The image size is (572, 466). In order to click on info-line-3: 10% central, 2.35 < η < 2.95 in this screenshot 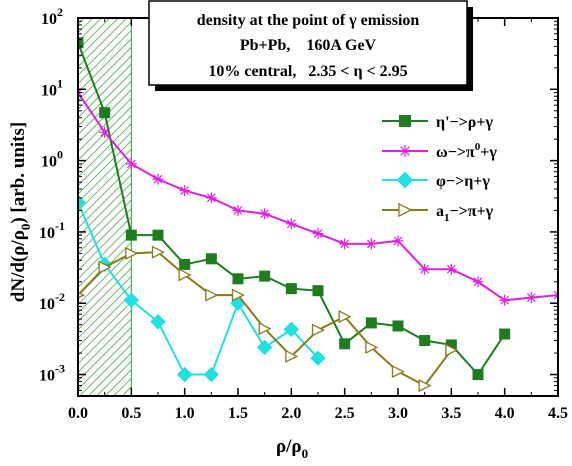, I will do `click(307, 71)`.